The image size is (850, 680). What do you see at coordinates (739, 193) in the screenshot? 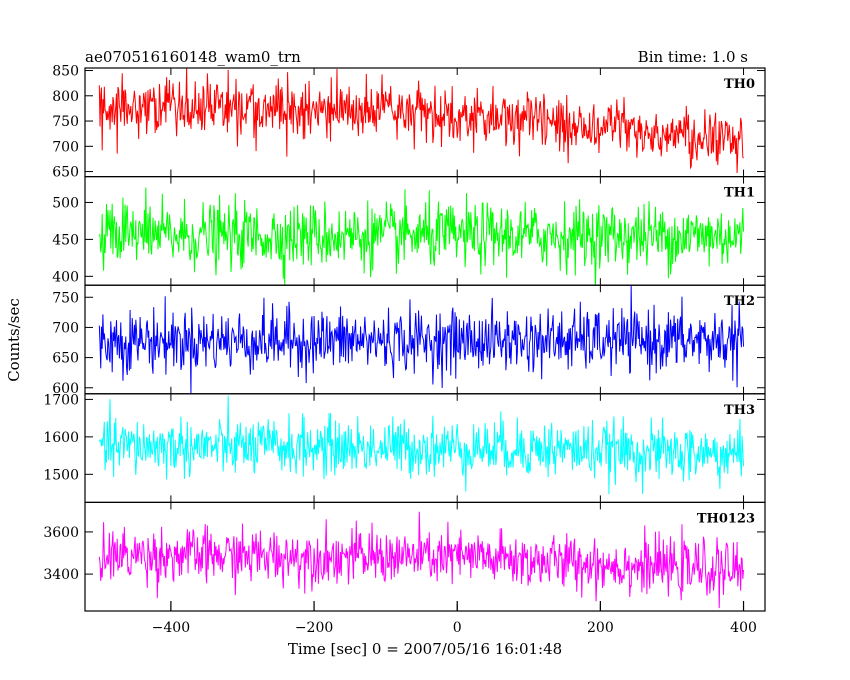
I see `panel-label: TH1` at bounding box center [739, 193].